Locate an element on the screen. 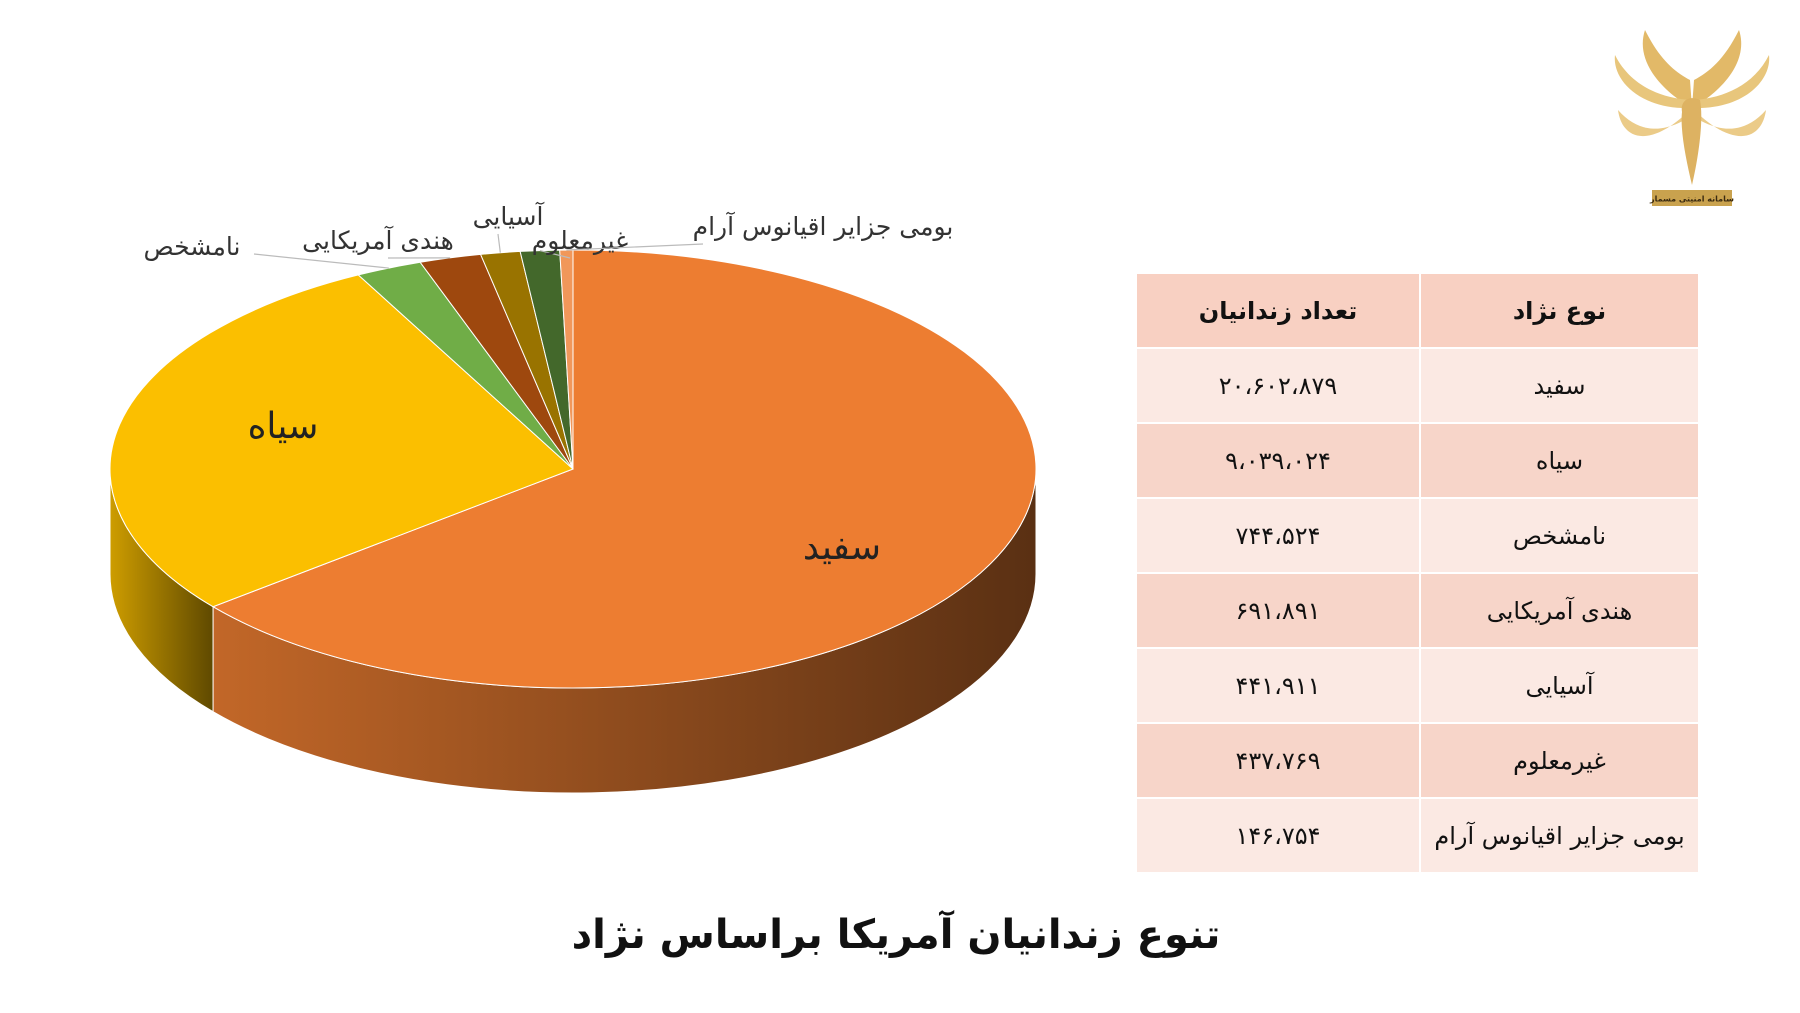 The height and width of the screenshot is (1013, 1800). table-header: تعداد زندانیان is located at coordinates (1278, 310).